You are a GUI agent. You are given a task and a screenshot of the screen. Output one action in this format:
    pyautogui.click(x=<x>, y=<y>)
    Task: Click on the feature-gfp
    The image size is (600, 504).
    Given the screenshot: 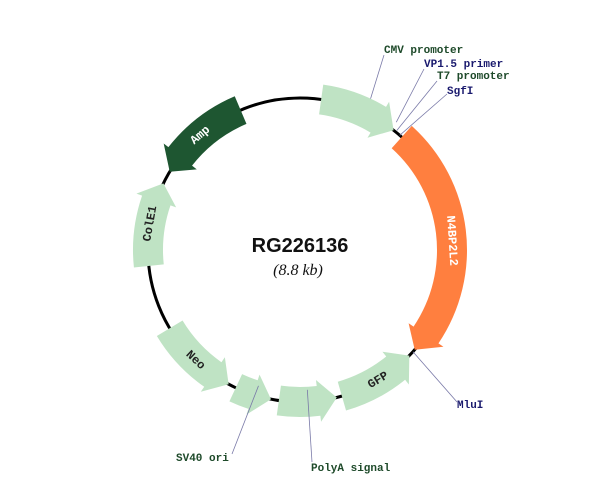 What is the action you would take?
    pyautogui.click(x=373, y=381)
    